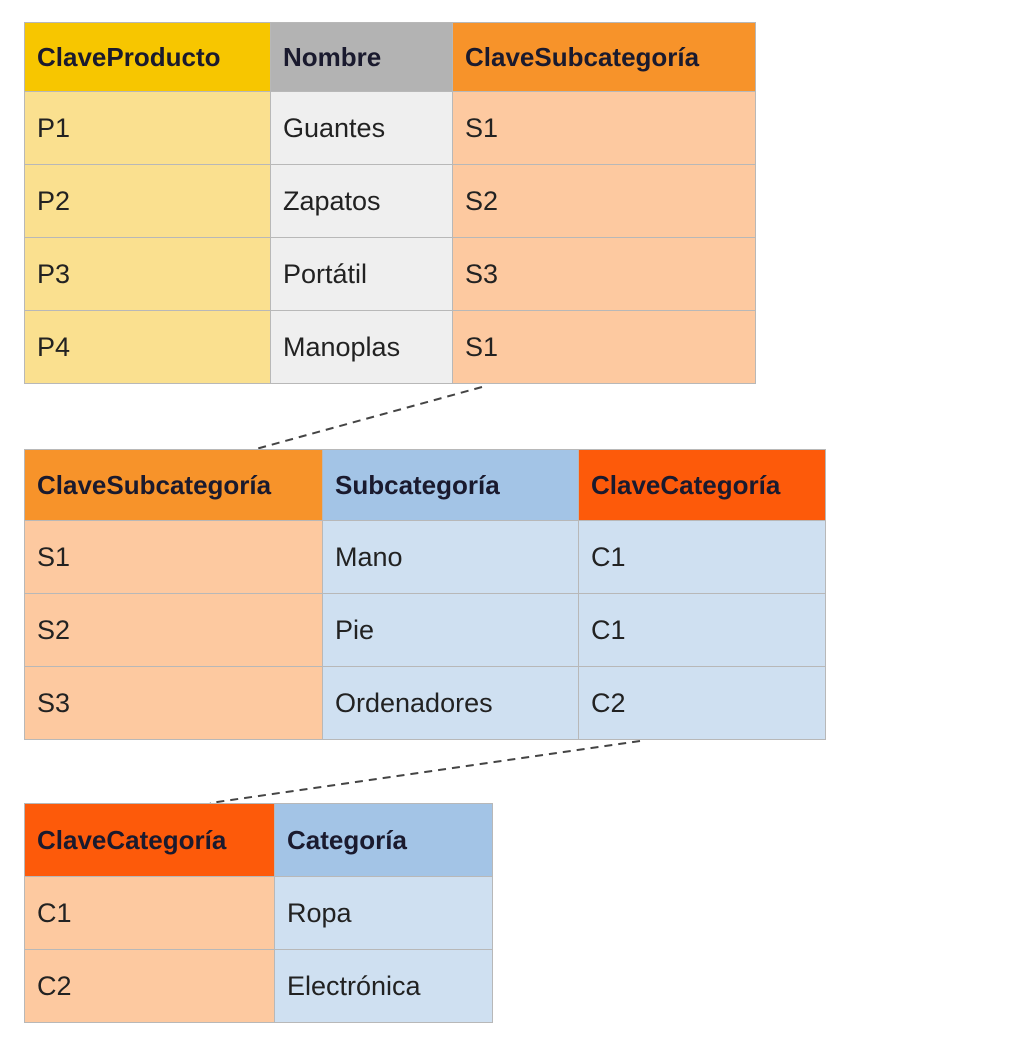 This screenshot has height=1037, width=1024. What do you see at coordinates (361, 128) in the screenshot?
I see `cell: Guantes` at bounding box center [361, 128].